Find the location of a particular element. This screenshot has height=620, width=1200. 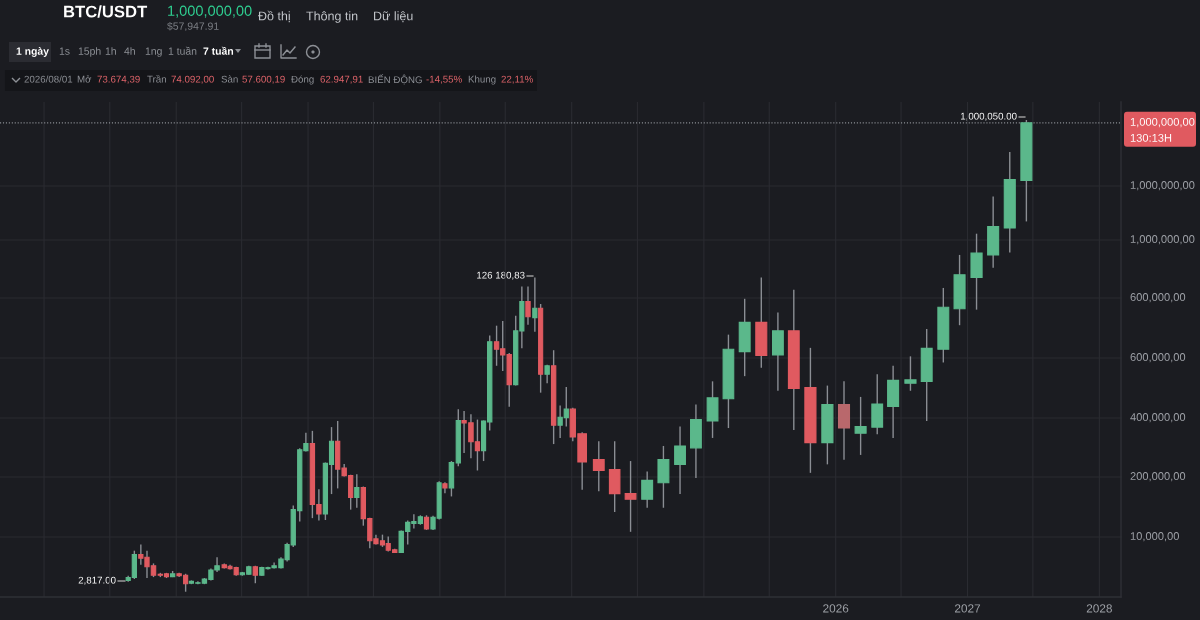

x-tick-label: 2027 is located at coordinates (967, 608).